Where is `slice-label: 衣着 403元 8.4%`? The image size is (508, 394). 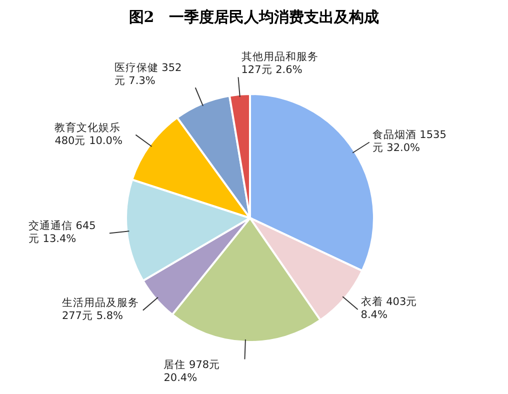
slice-label: 衣着 403元 8.4% is located at coordinates (389, 309).